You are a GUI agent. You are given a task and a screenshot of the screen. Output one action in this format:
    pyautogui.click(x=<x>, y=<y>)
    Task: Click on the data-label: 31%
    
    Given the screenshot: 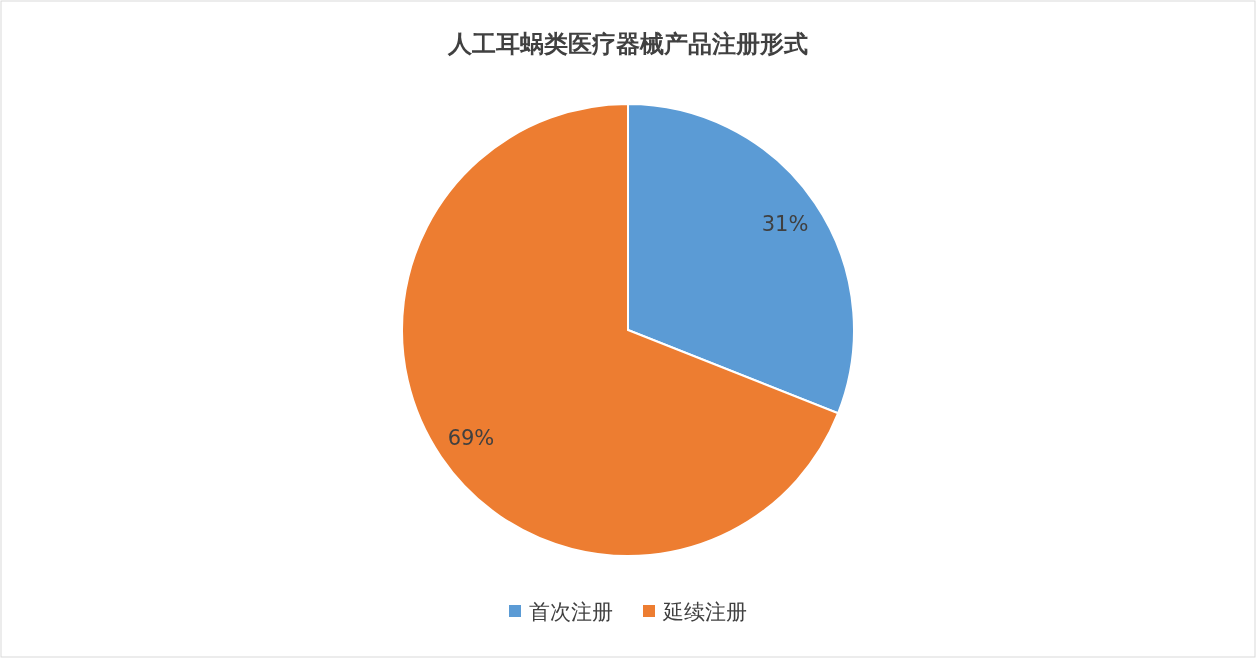 What is the action you would take?
    pyautogui.click(x=785, y=224)
    